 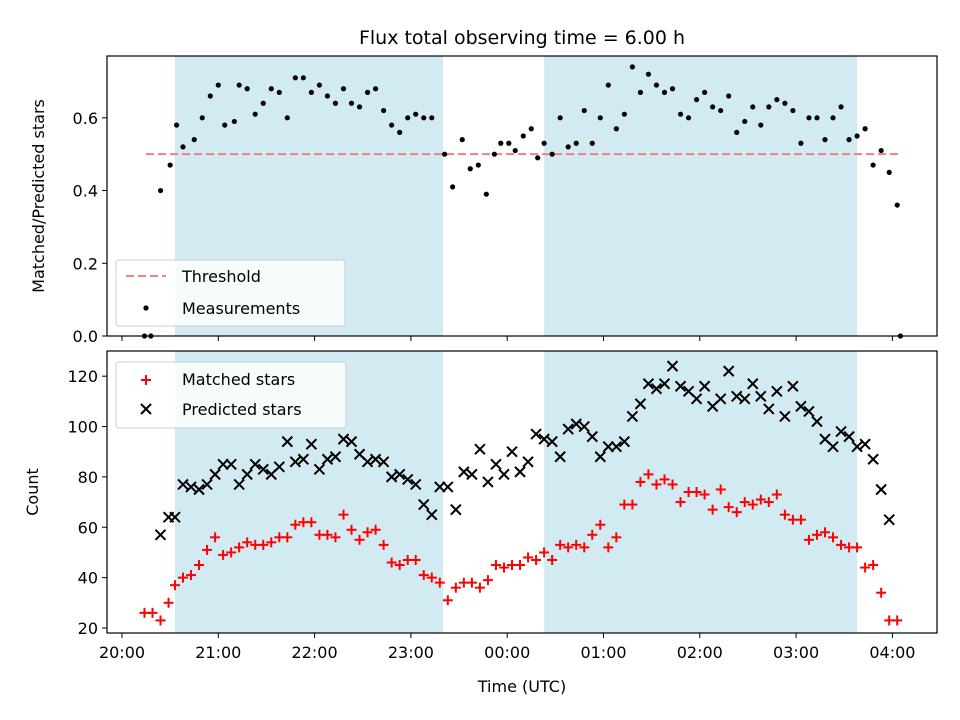 What do you see at coordinates (521, 686) in the screenshot?
I see `x-axis-label: Time (UTC)` at bounding box center [521, 686].